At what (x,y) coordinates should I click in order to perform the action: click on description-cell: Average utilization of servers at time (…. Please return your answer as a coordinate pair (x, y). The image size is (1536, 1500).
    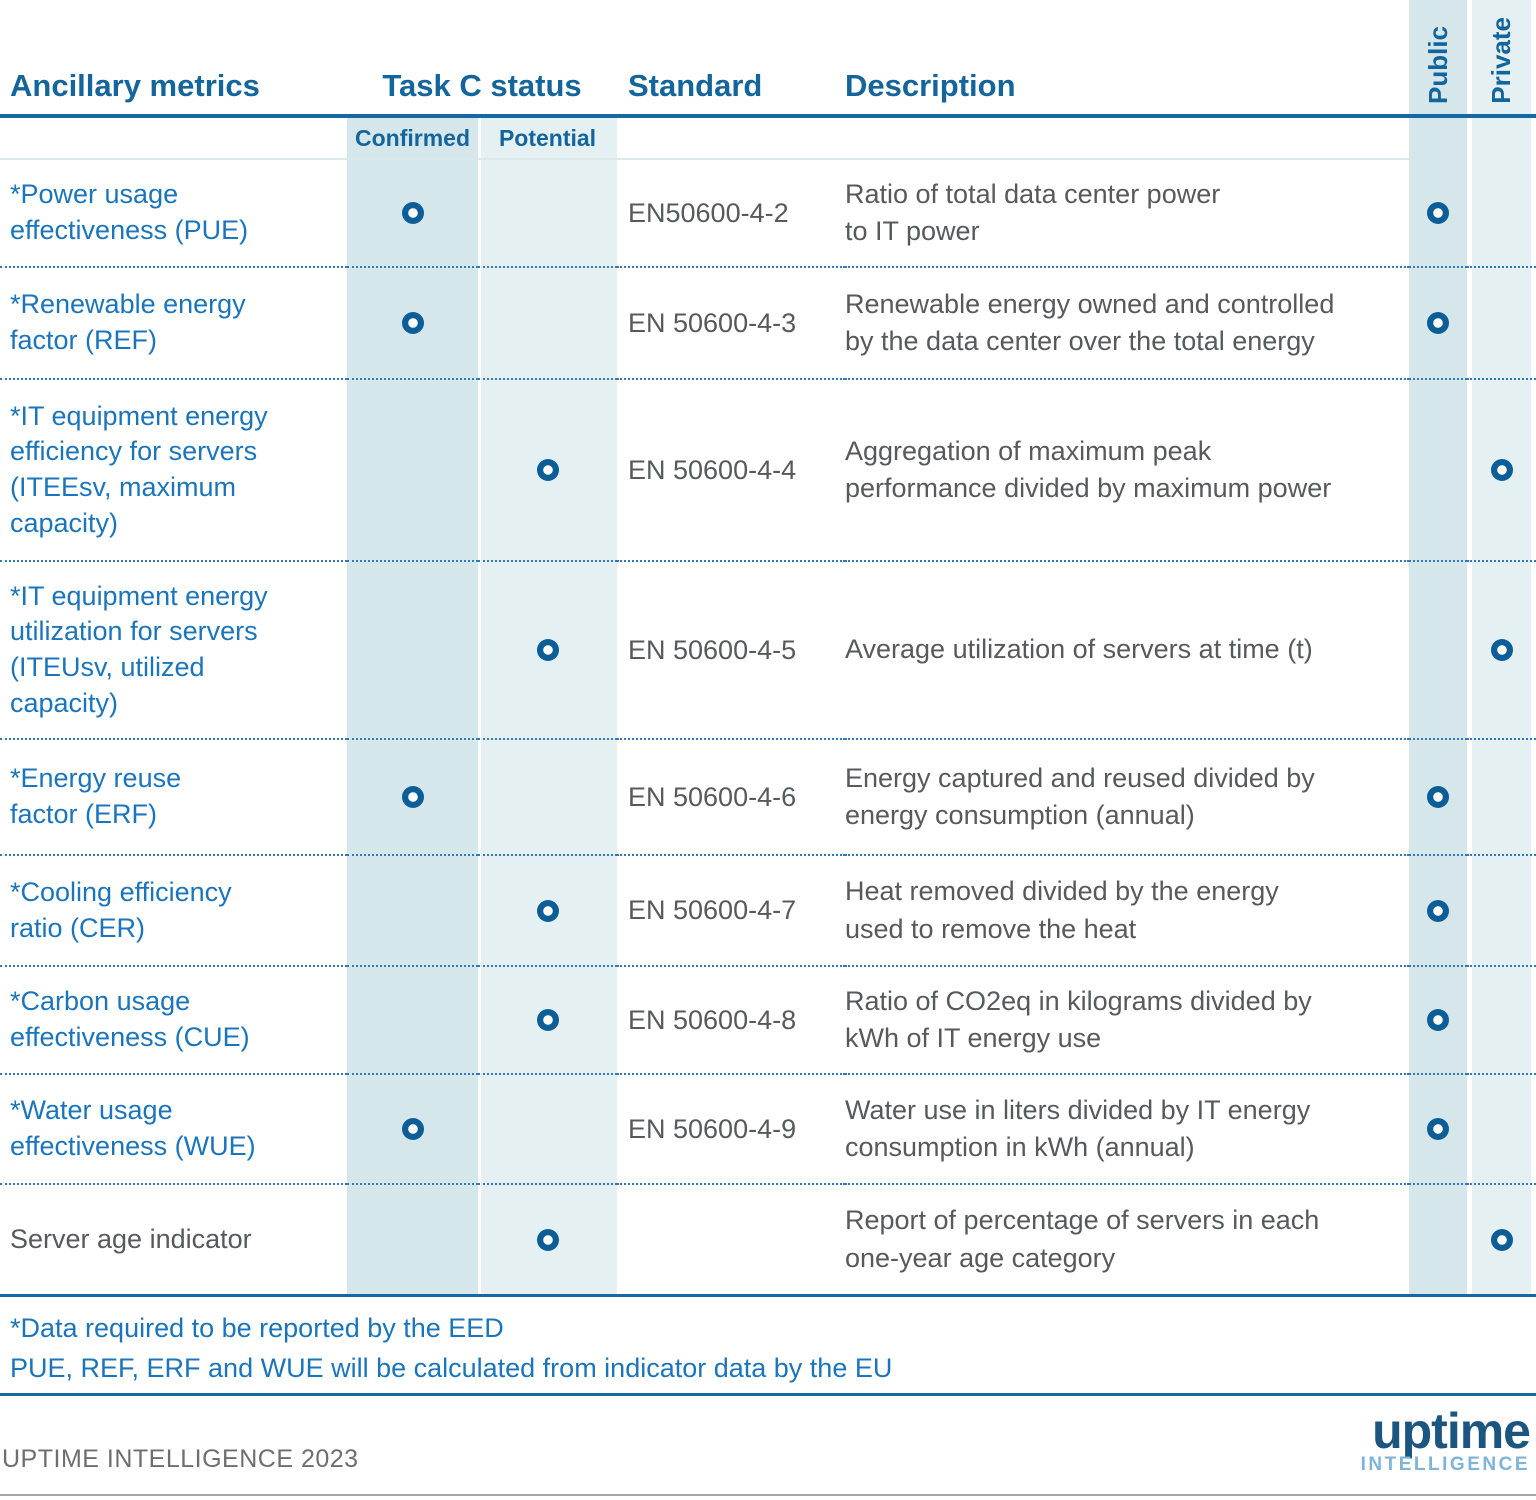
    Looking at the image, I should click on (1127, 651).